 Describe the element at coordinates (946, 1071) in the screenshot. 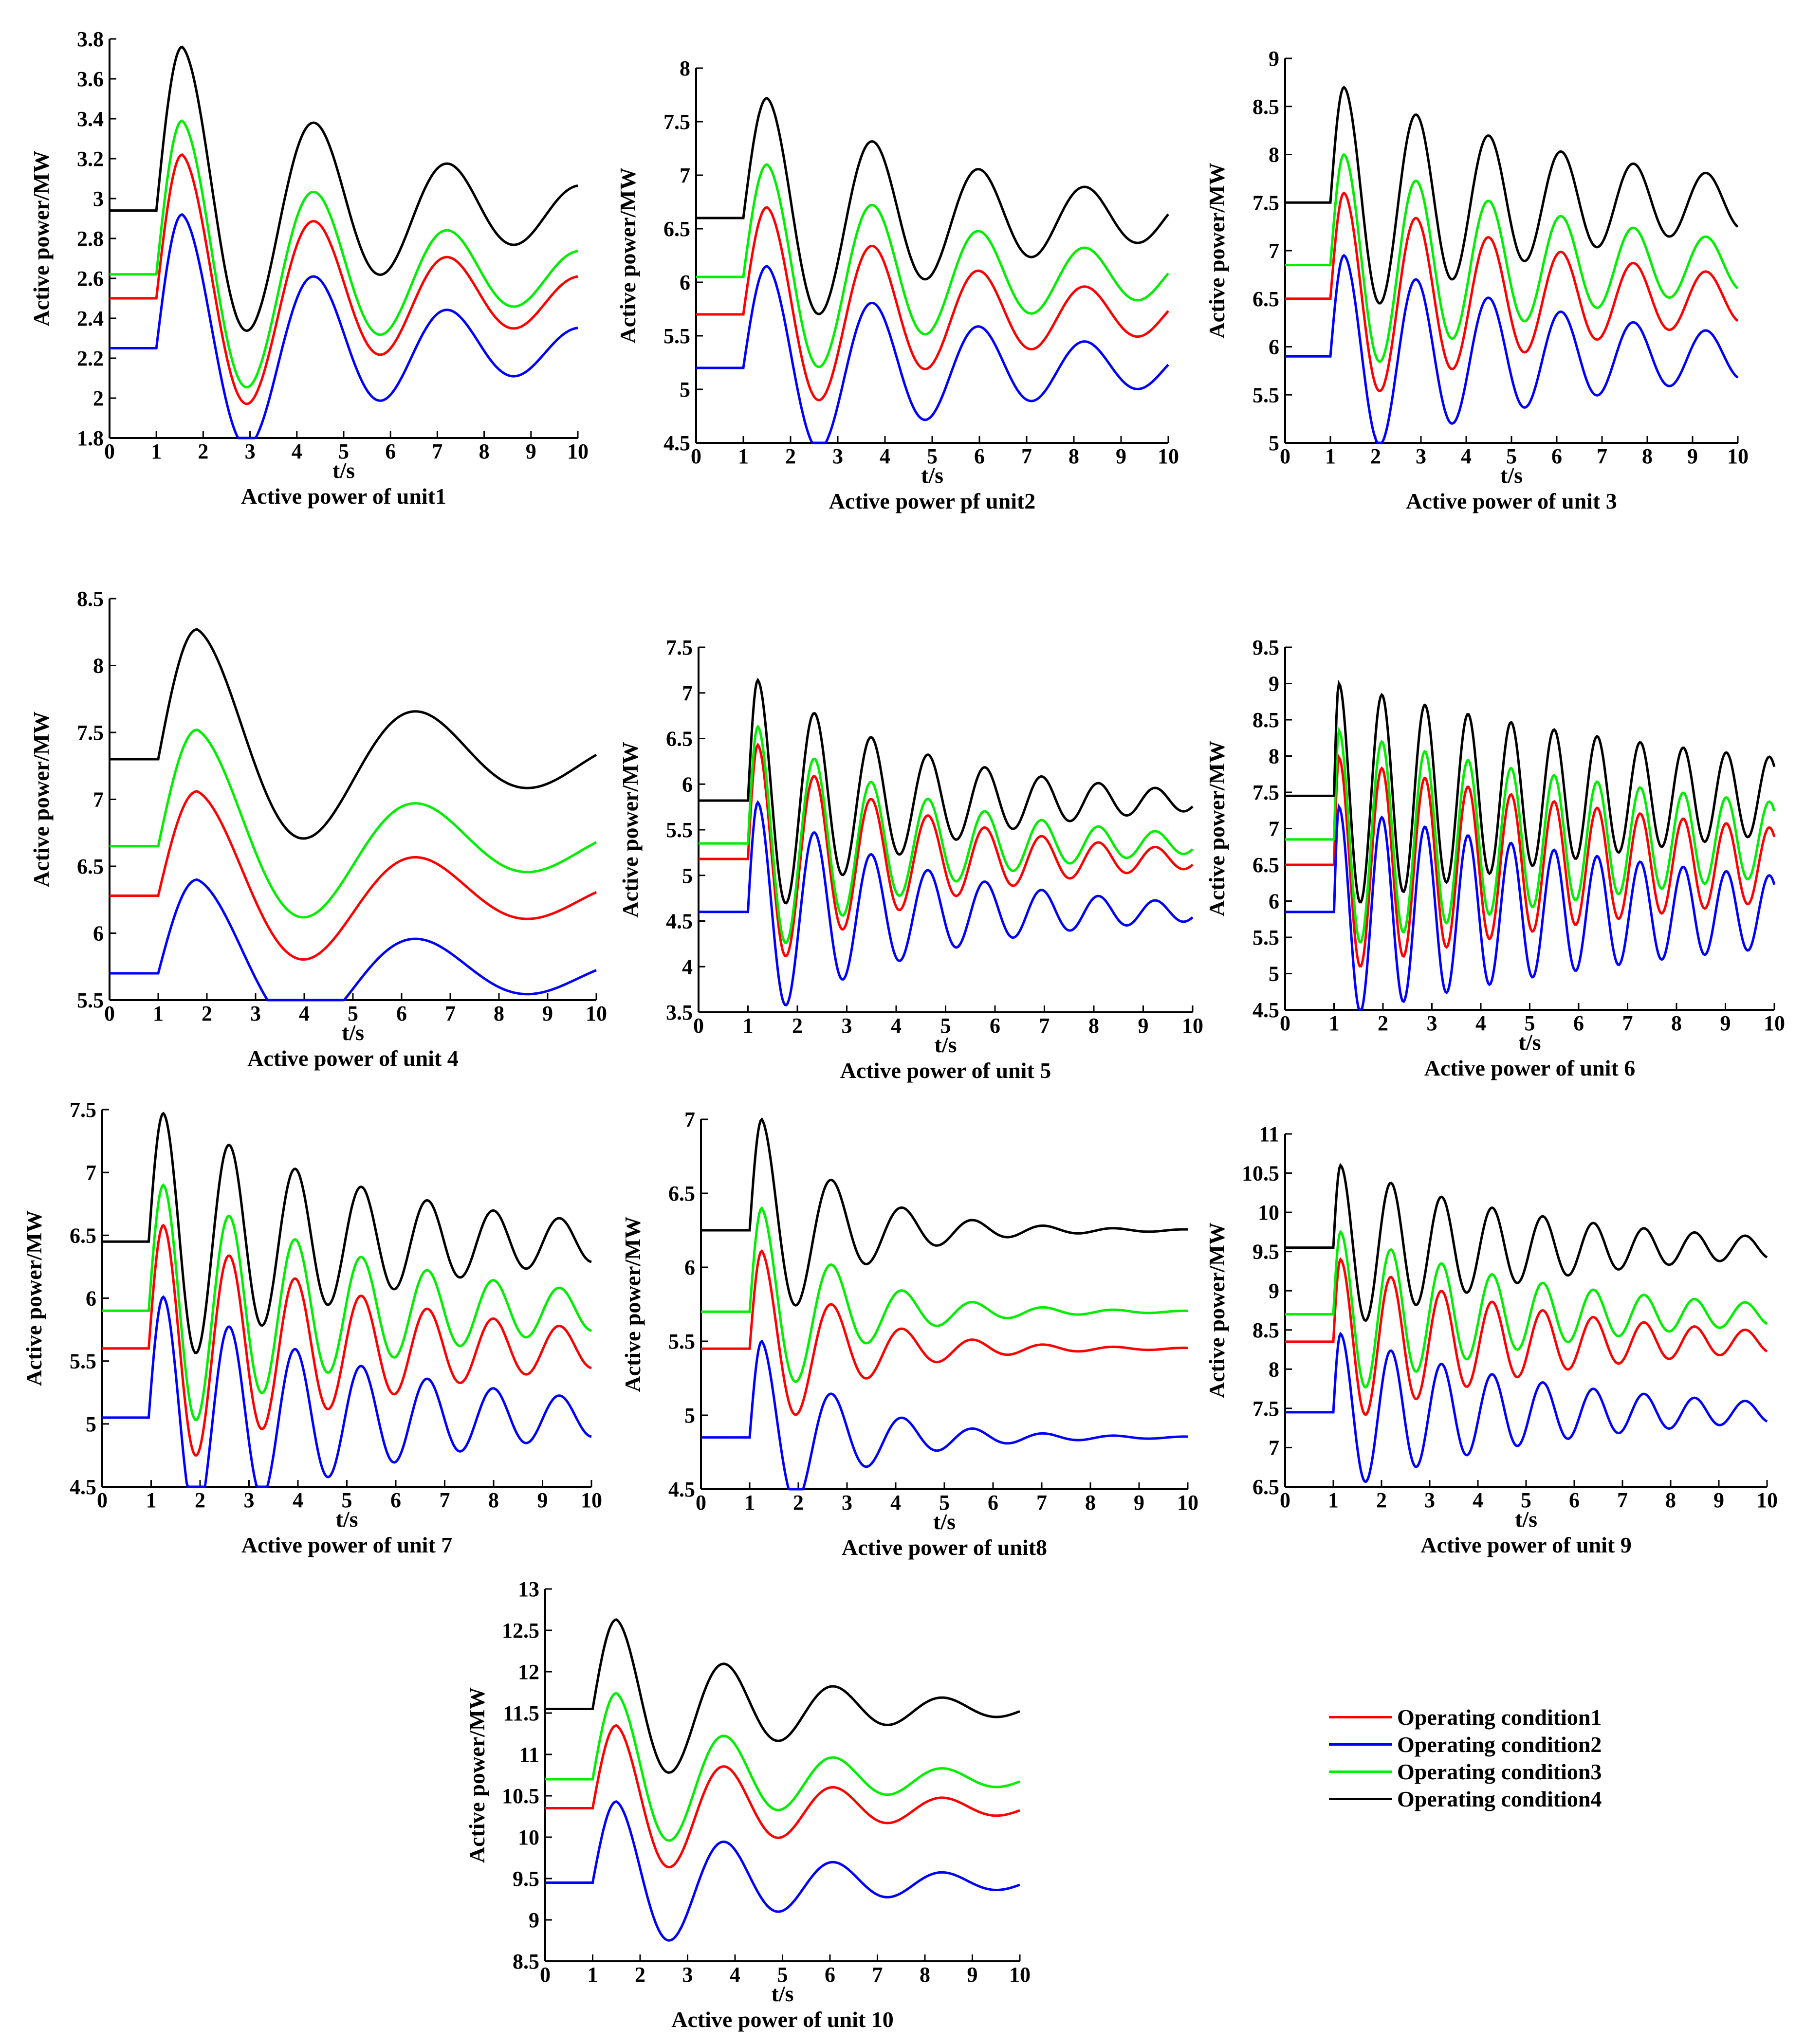

I see `chart-title: Active power of unit 5` at that location.